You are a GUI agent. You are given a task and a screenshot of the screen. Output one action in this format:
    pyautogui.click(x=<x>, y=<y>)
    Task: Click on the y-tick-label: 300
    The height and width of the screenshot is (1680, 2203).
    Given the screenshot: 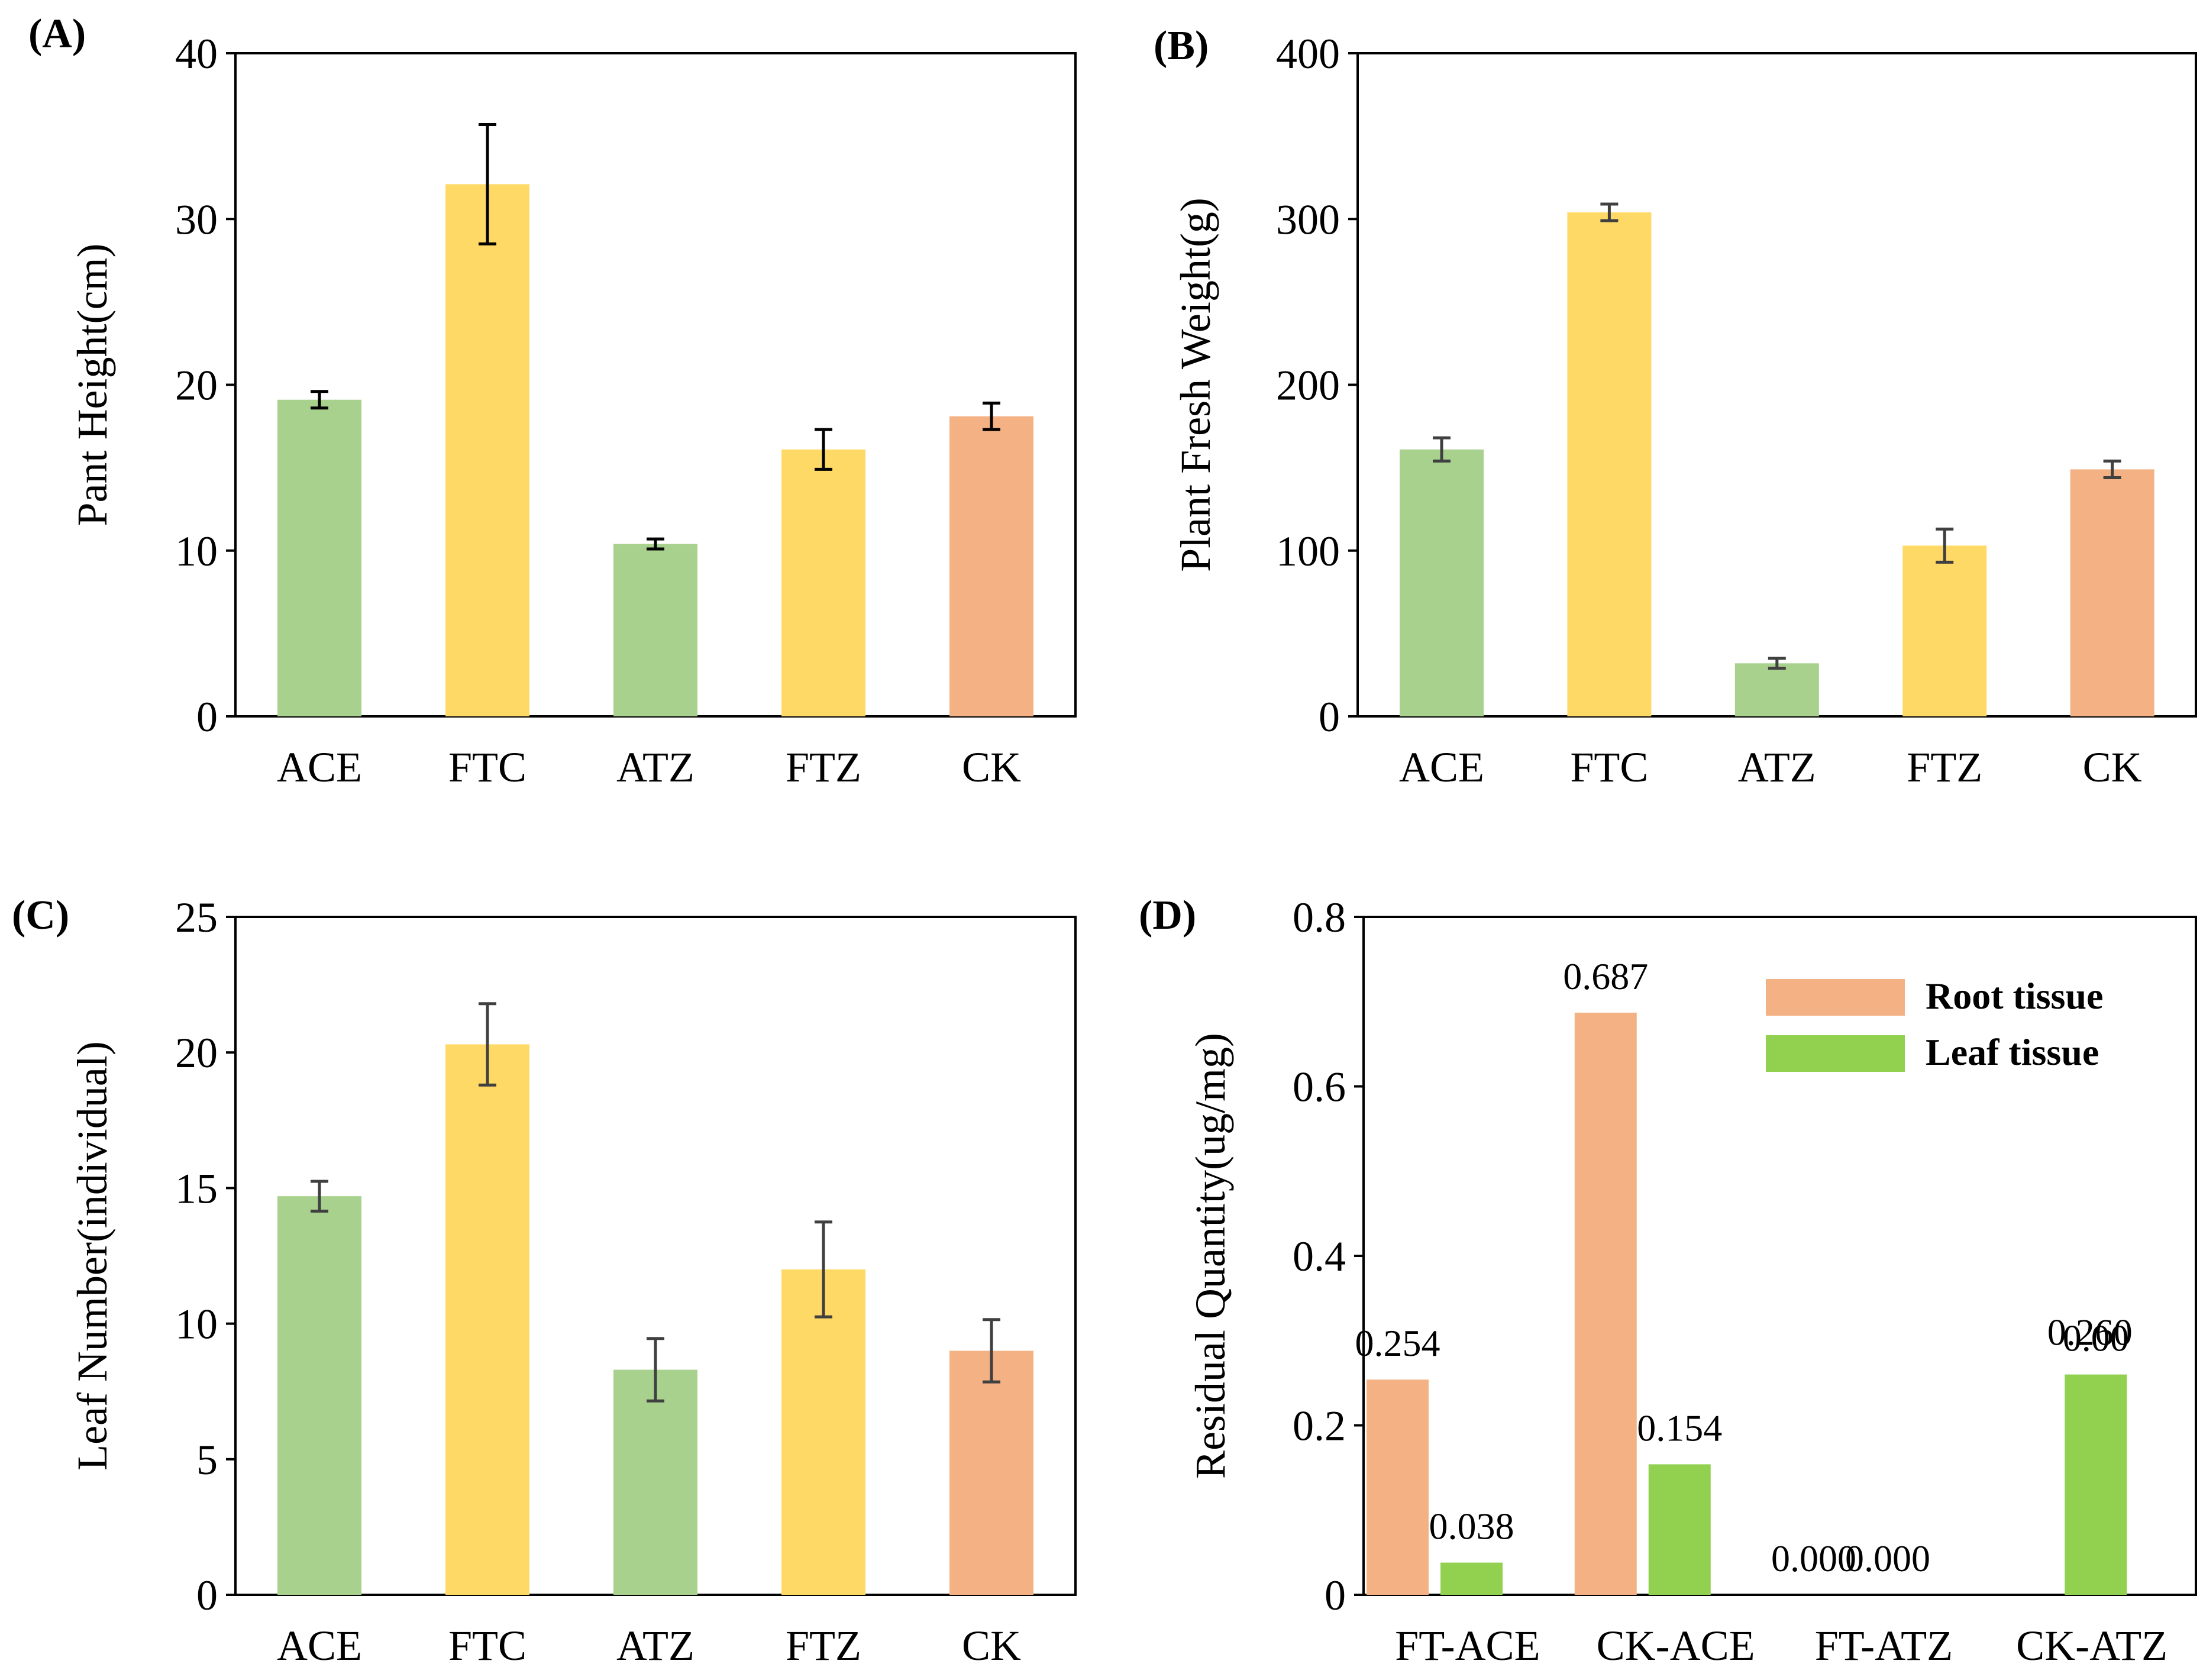 What is the action you would take?
    pyautogui.click(x=1308, y=219)
    